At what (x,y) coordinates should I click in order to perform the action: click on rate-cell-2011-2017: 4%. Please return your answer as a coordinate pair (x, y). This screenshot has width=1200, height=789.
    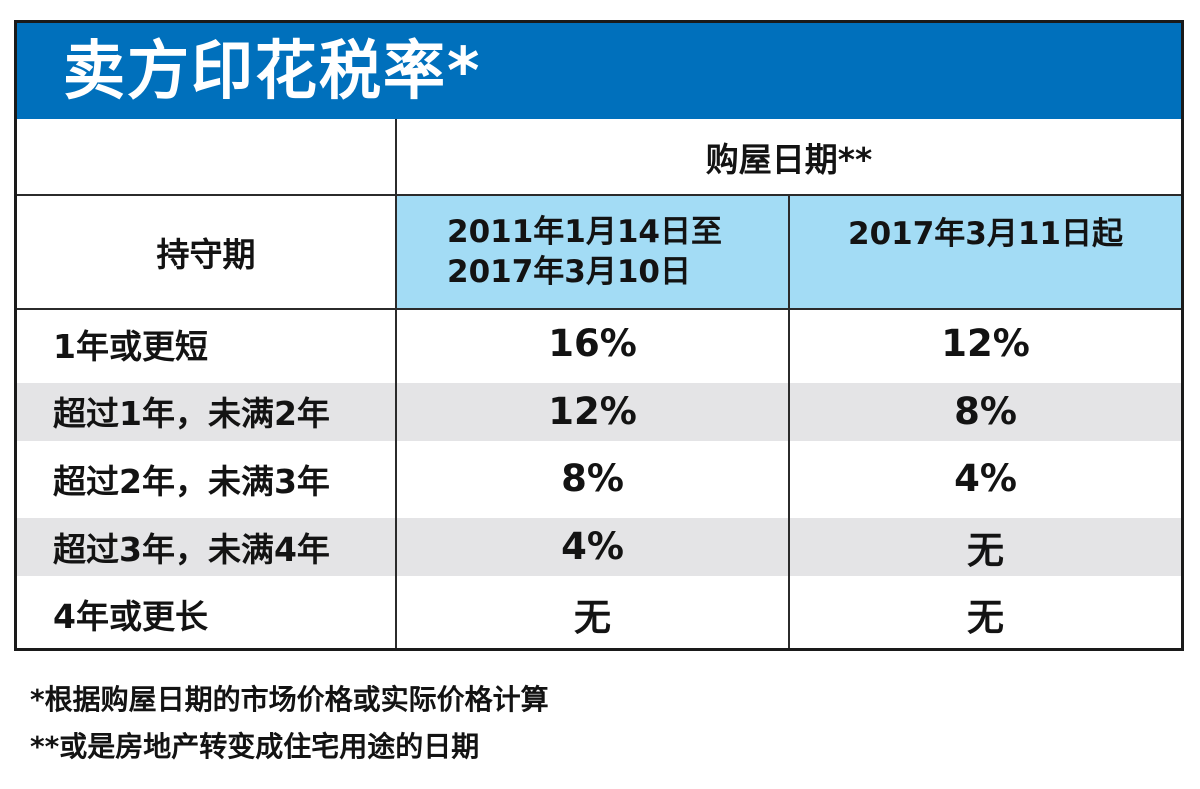
    Looking at the image, I should click on (593, 546).